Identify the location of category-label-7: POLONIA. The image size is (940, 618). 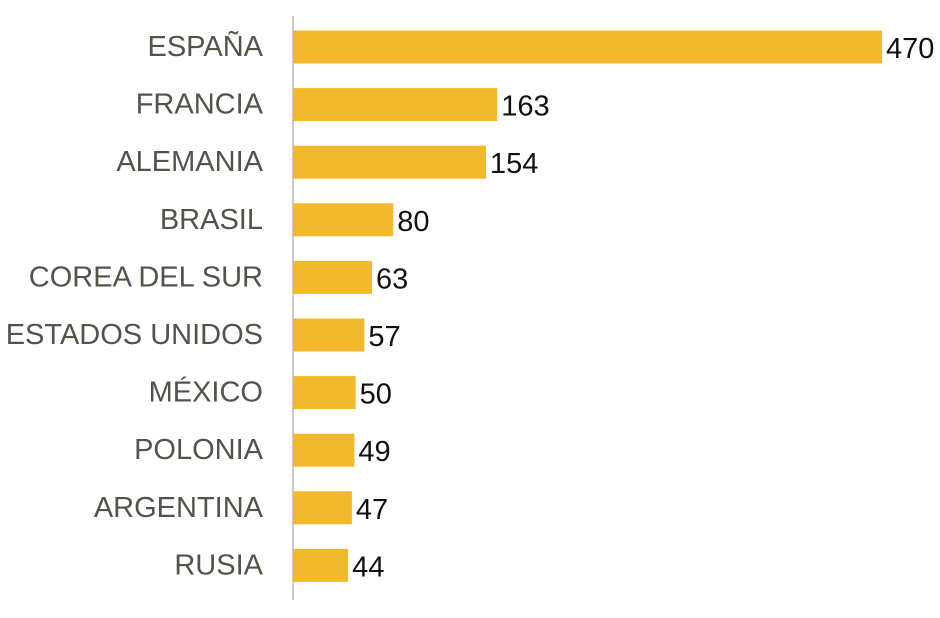
(199, 450).